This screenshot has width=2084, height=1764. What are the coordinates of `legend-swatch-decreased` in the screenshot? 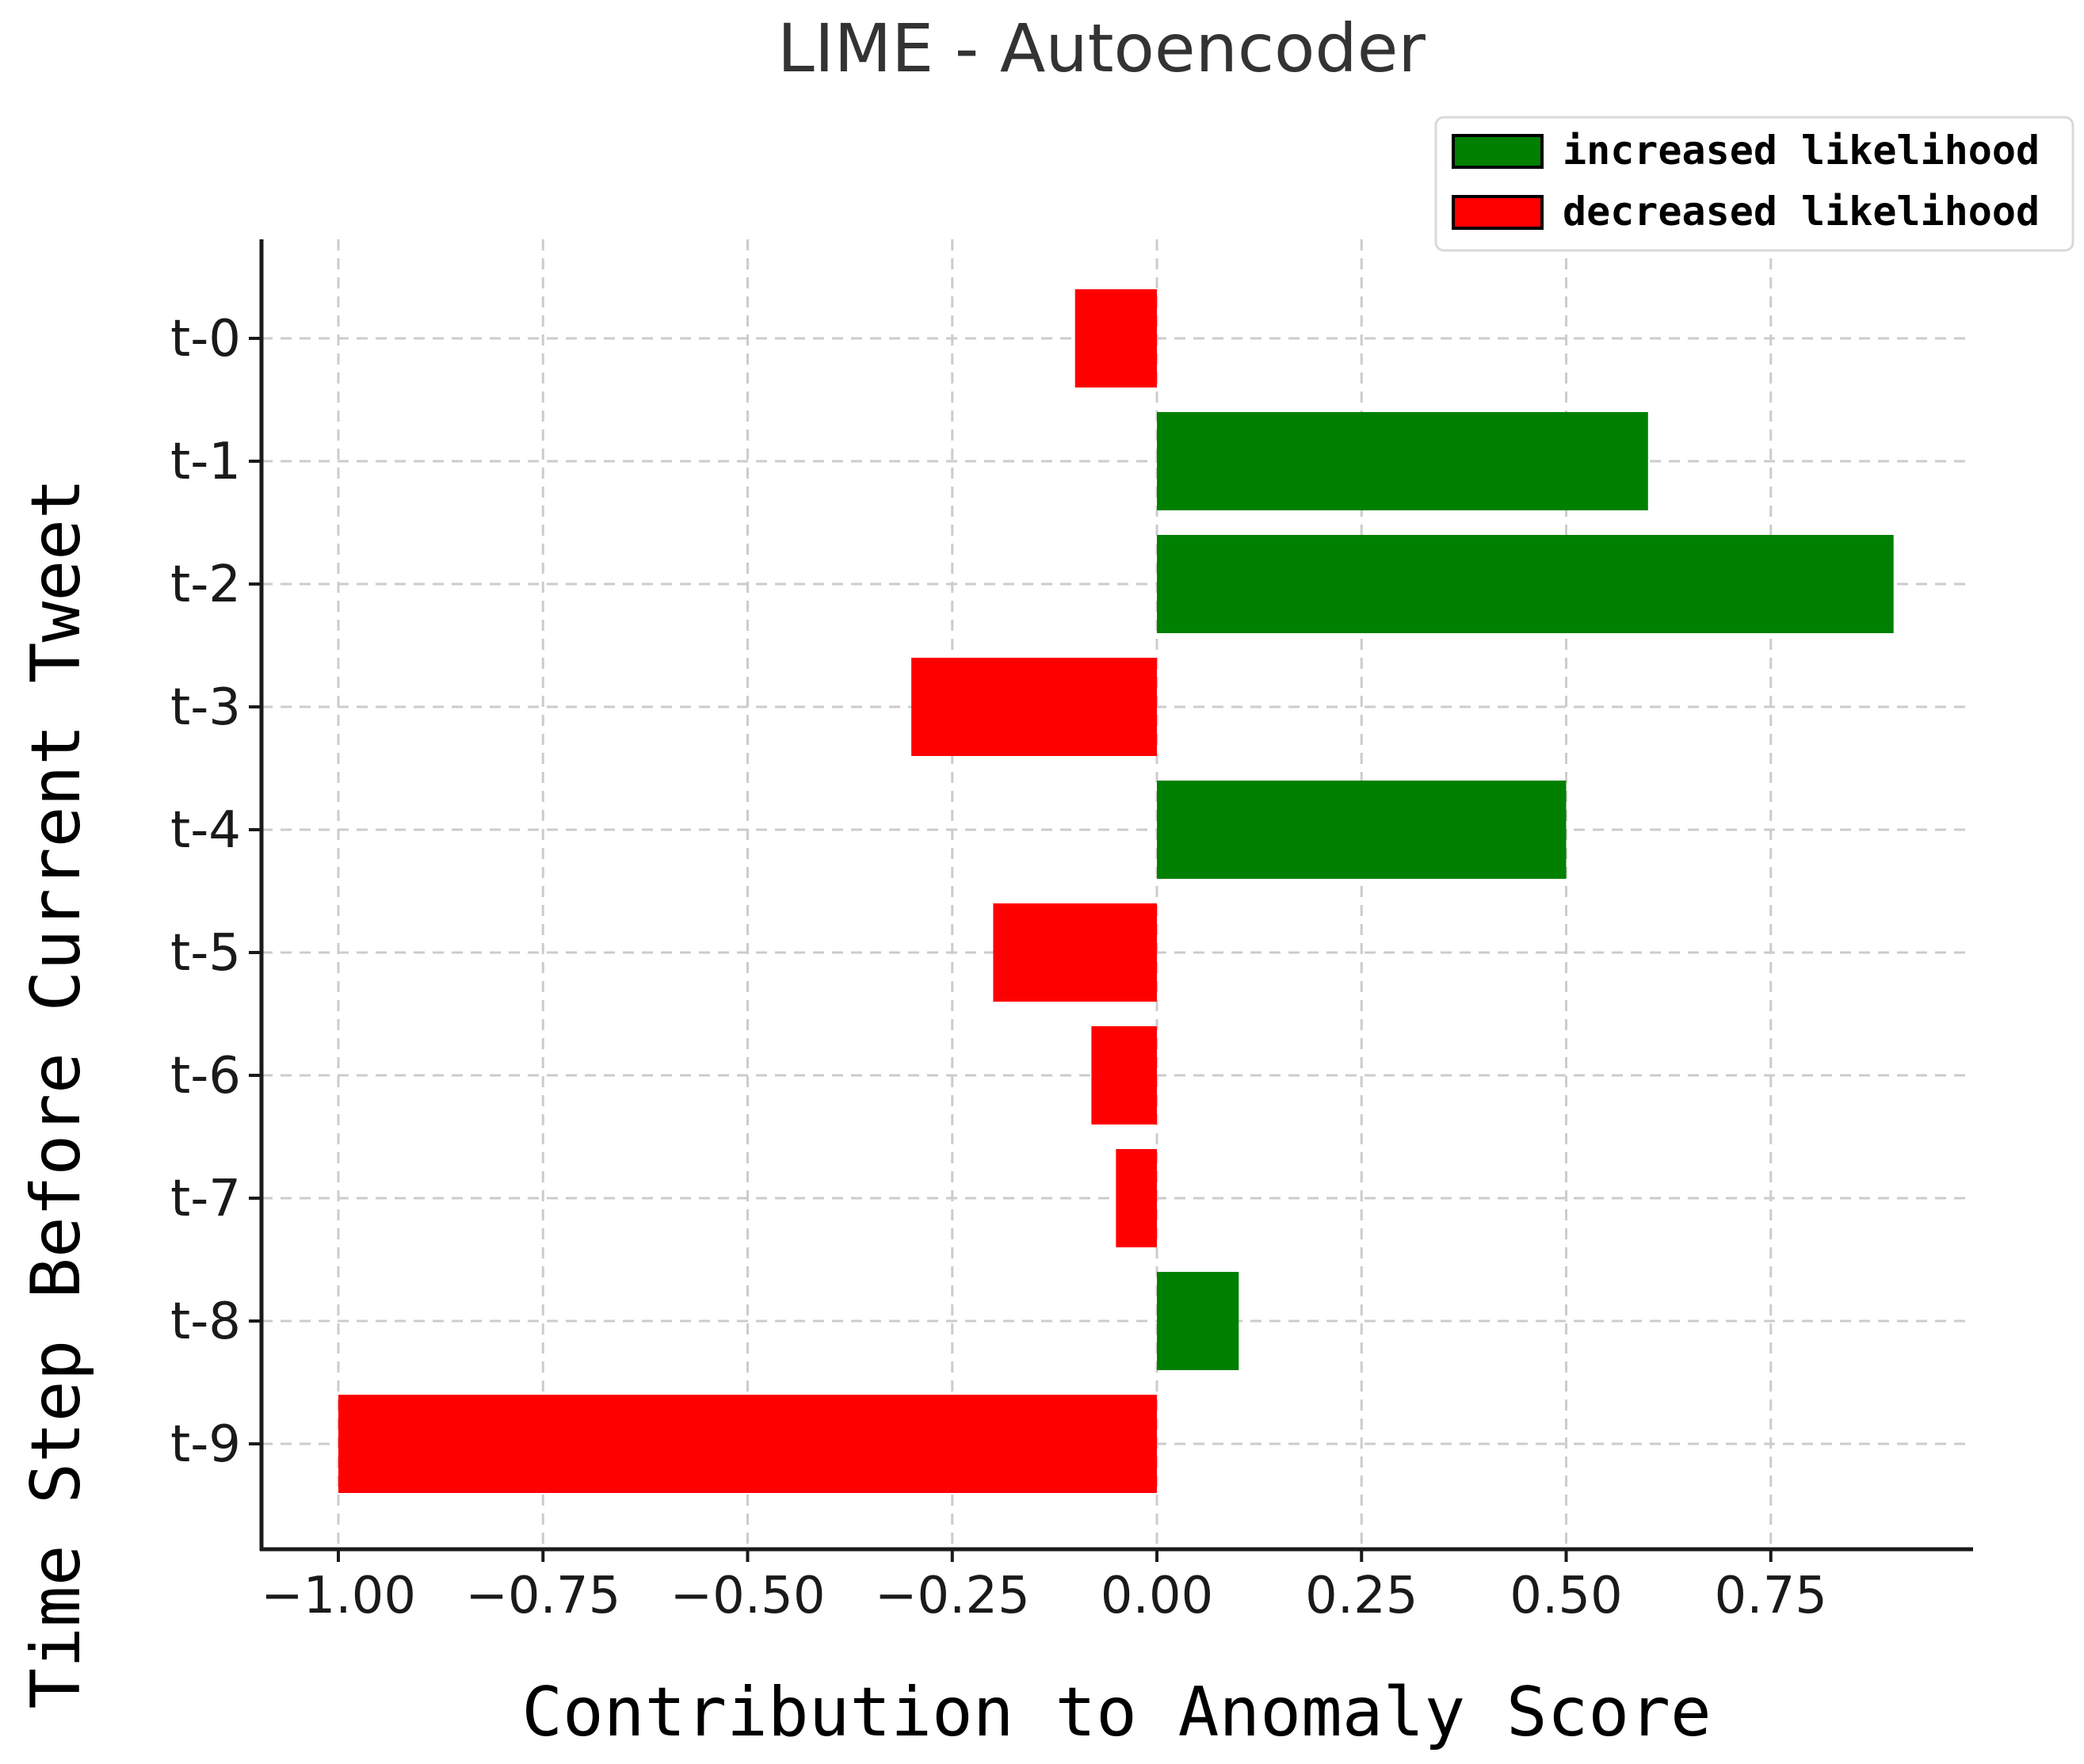 It's located at (1498, 212).